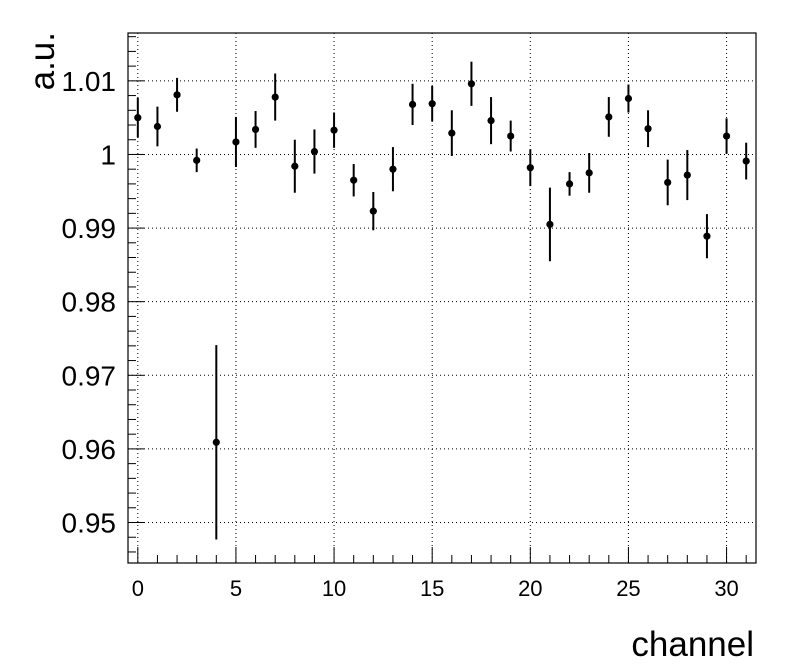 The width and height of the screenshot is (796, 672). Describe the element at coordinates (89, 81) in the screenshot. I see `y-tick-label: 1.01` at that location.